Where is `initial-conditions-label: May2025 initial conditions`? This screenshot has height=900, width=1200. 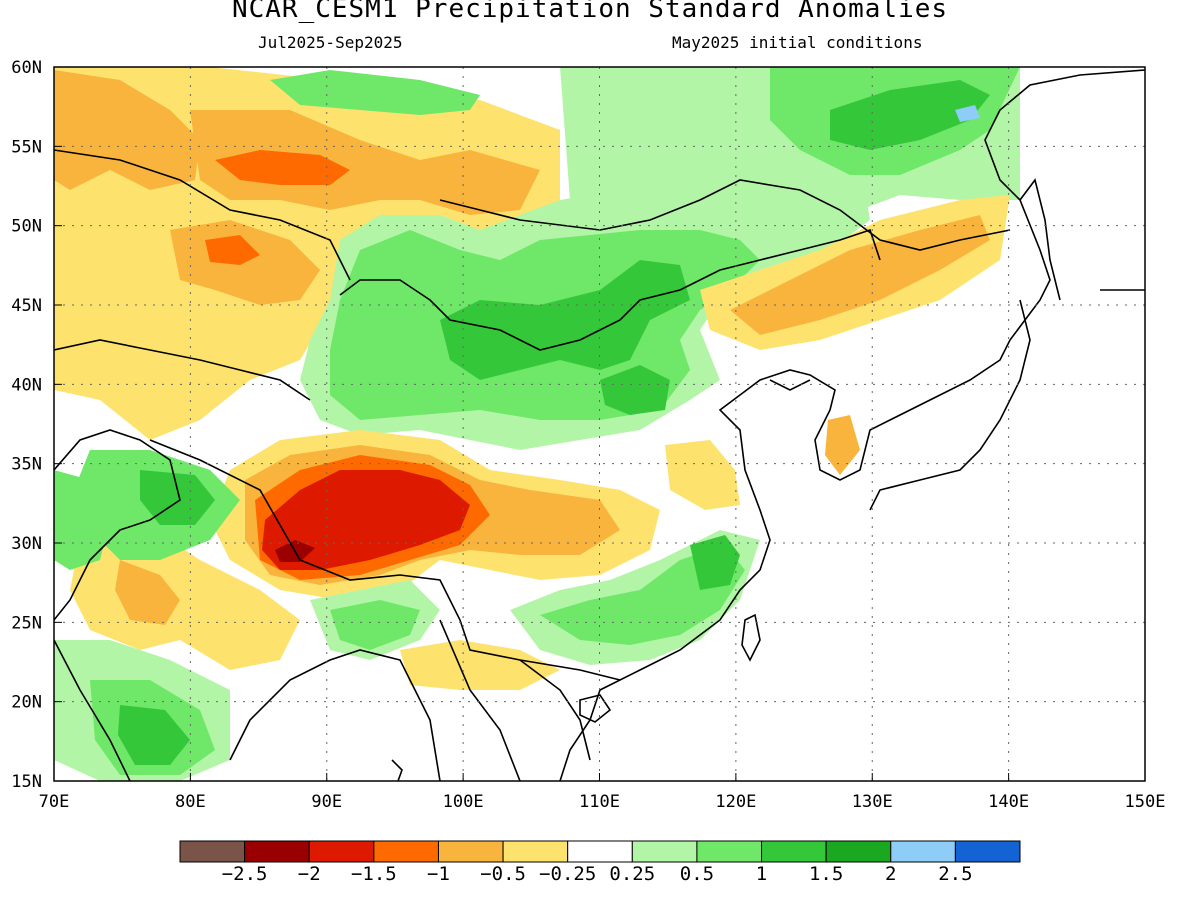 initial-conditions-label: May2025 initial conditions is located at coordinates (797, 42).